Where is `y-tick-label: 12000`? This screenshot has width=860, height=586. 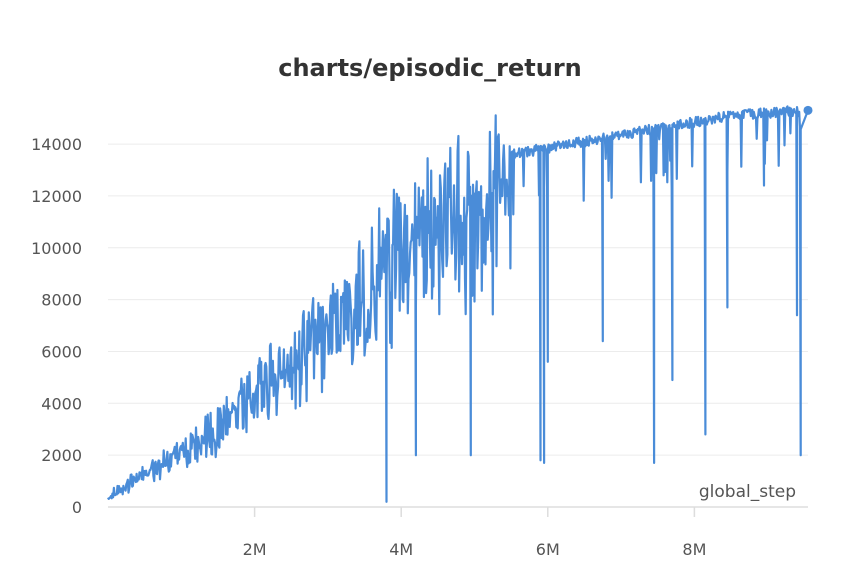
y-tick-label: 12000 is located at coordinates (56, 196).